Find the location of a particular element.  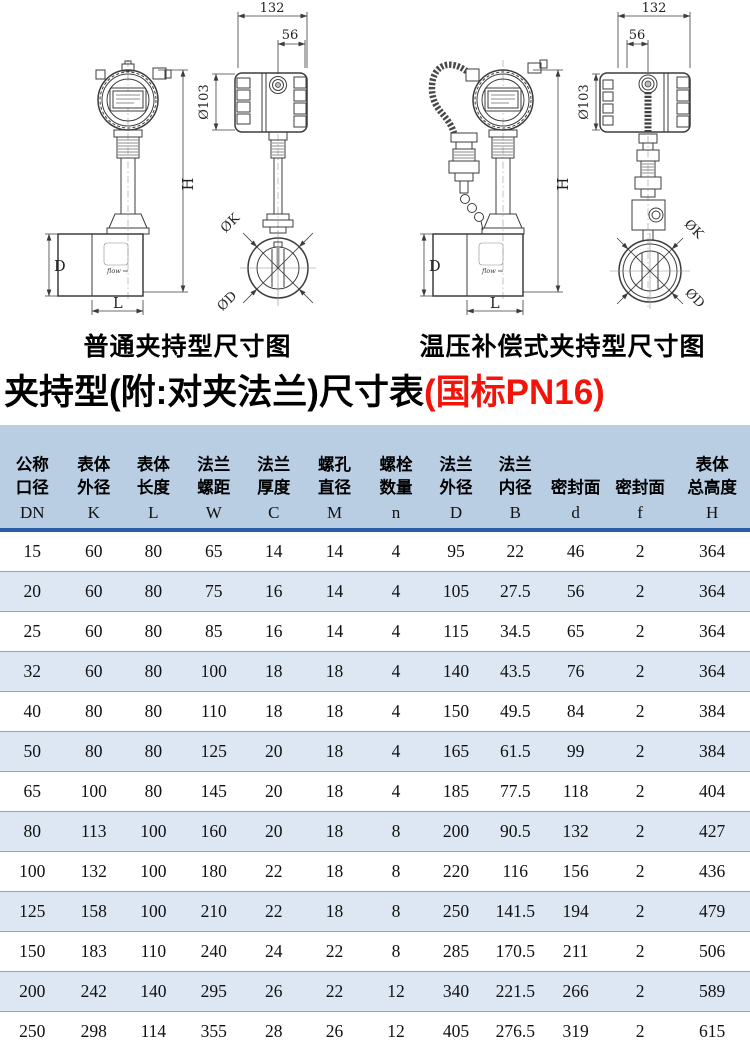

table-cell: 158 is located at coordinates (93, 911).